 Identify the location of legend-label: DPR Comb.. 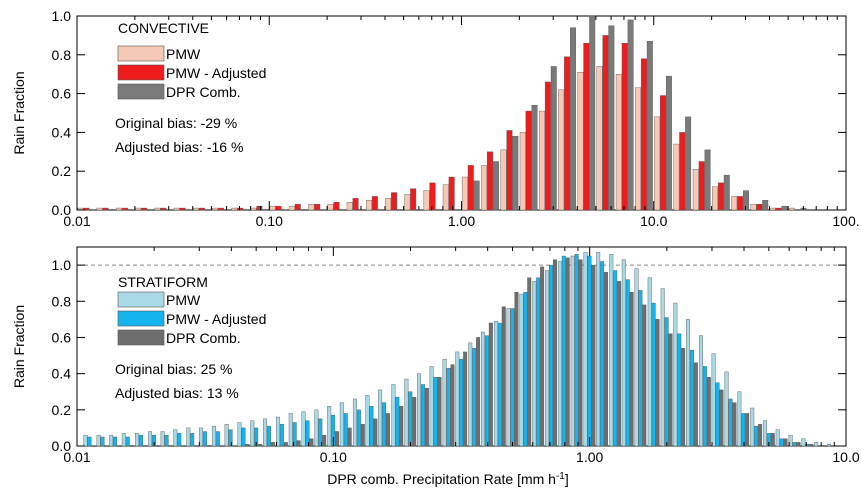
(203, 338).